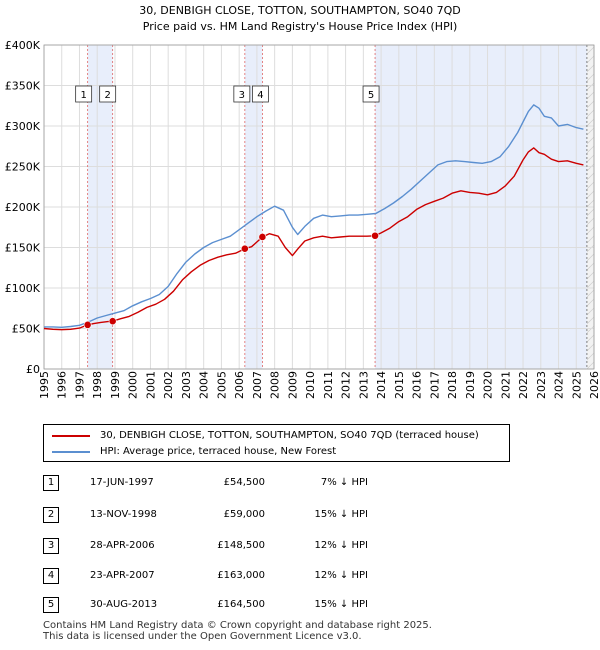 The height and width of the screenshot is (650, 600). What do you see at coordinates (260, 95) in the screenshot?
I see `sale-label-number: 4` at bounding box center [260, 95].